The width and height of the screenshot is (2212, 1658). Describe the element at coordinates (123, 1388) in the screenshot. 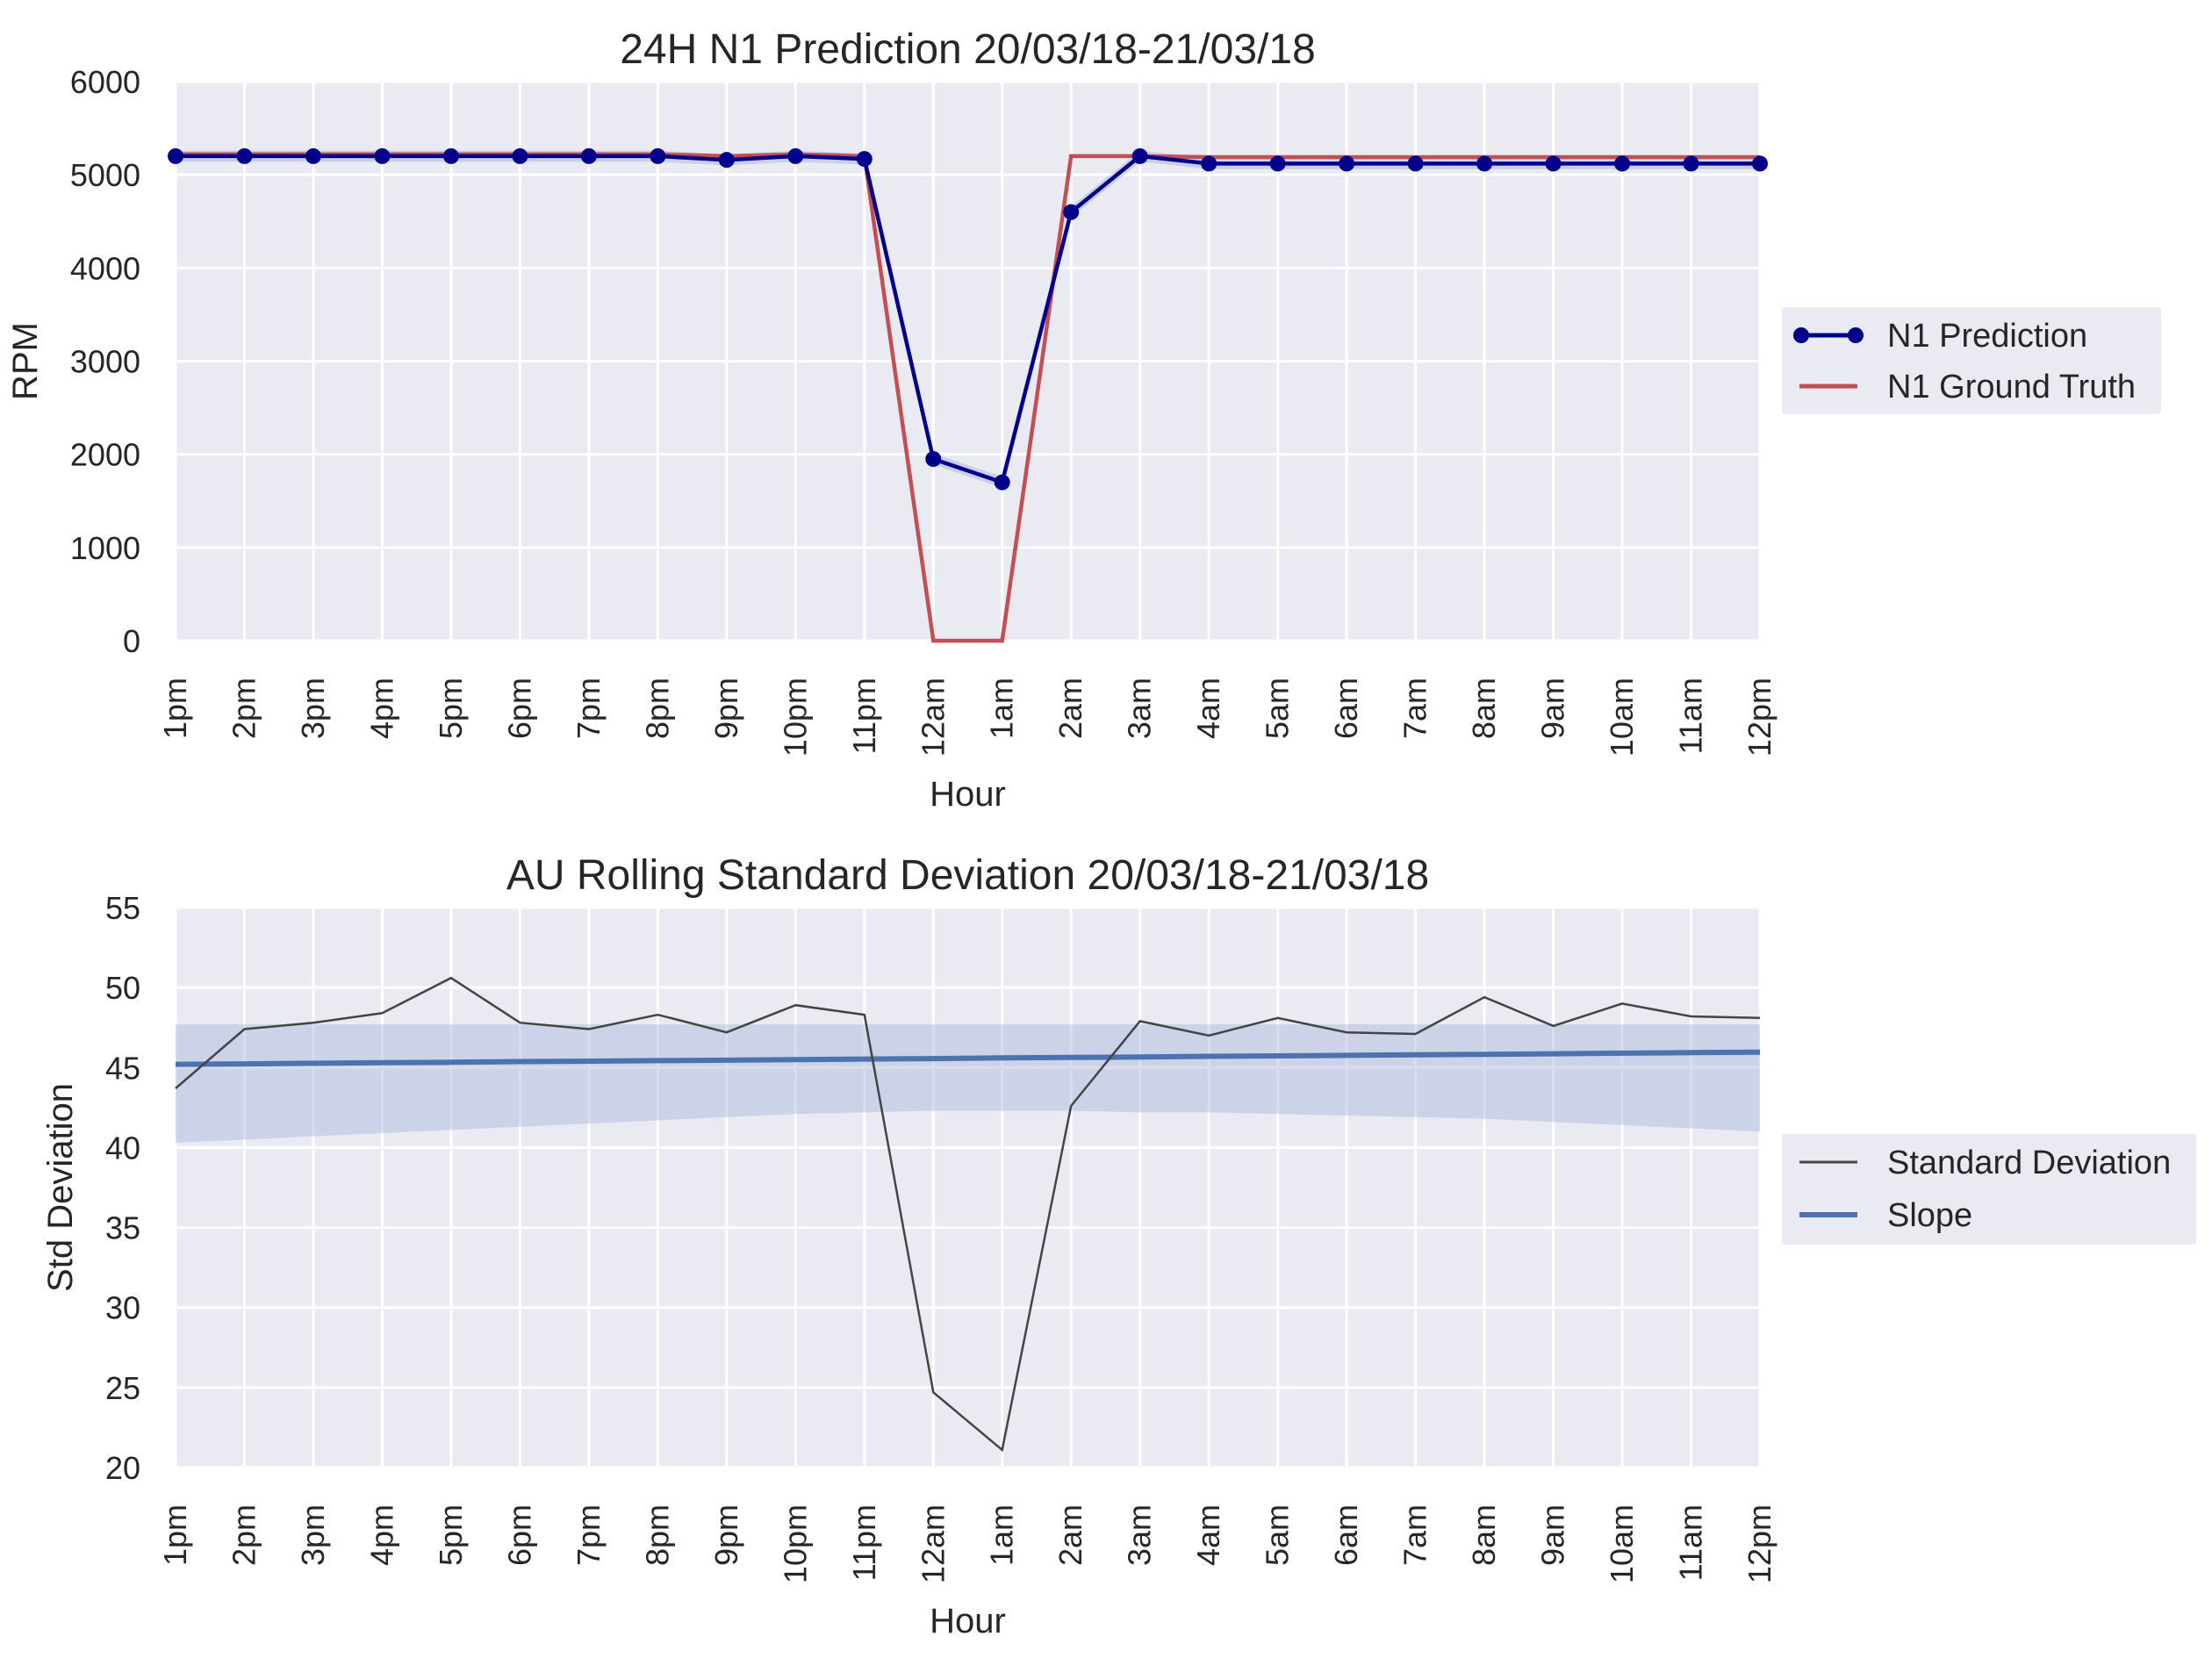

I see `y-tick-label: 25` at that location.